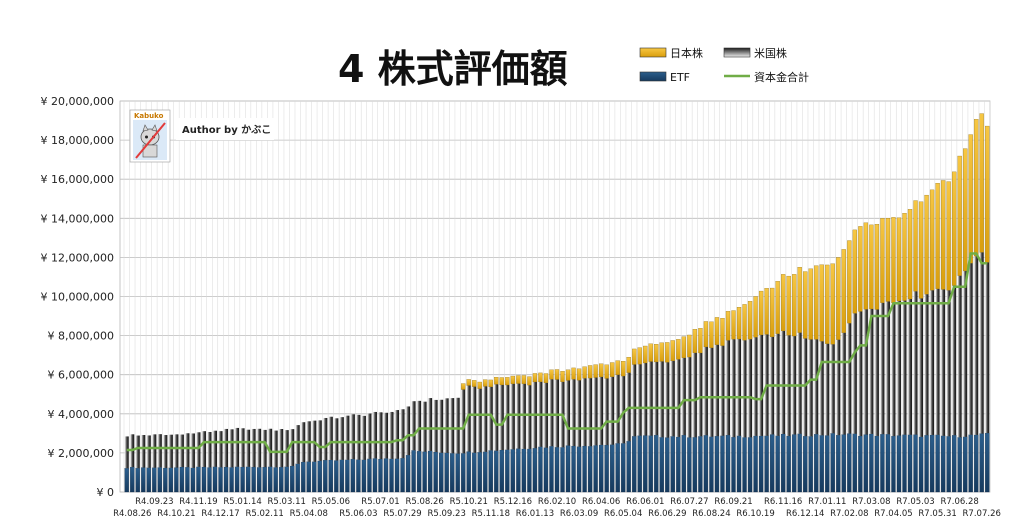  What do you see at coordinates (680, 77) in the screenshot?
I see `legend-label-etf: ETF` at bounding box center [680, 77].